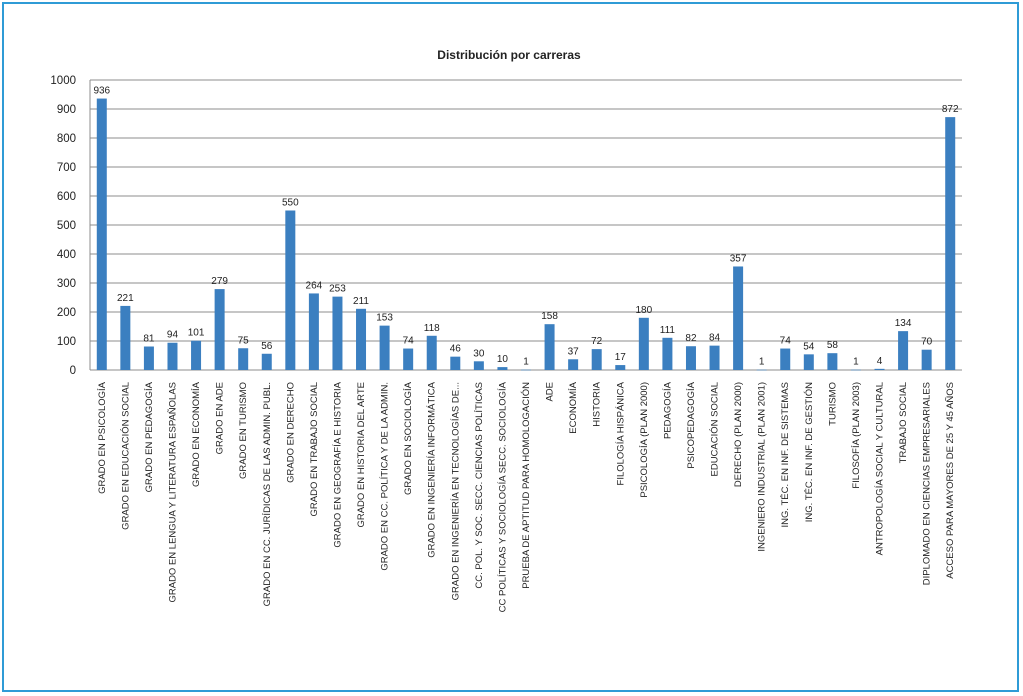 The height and width of the screenshot is (696, 1023). What do you see at coordinates (385, 476) in the screenshot?
I see `x-tick-label: GRADO EN CC. POLÍTICA Y DE LA ADMIN.` at bounding box center [385, 476].